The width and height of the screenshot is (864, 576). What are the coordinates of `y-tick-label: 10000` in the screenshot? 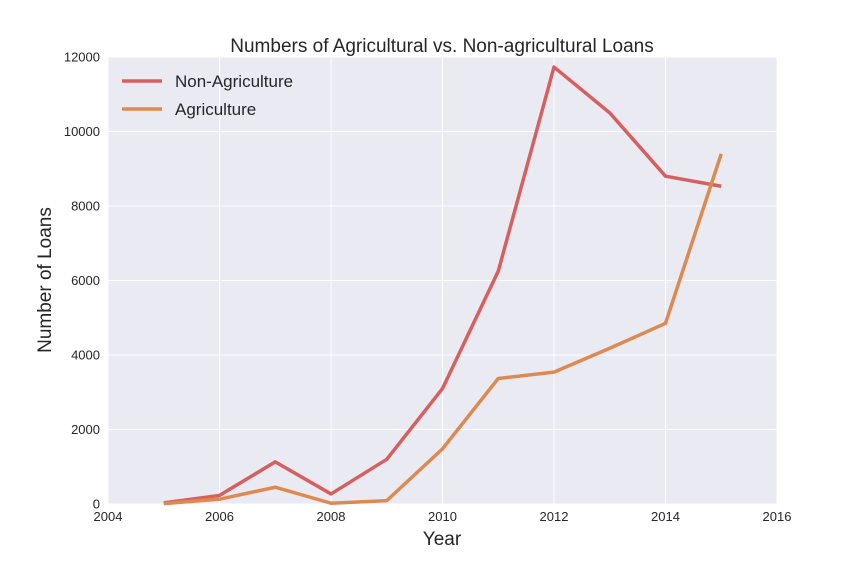 It's located at (82, 131).